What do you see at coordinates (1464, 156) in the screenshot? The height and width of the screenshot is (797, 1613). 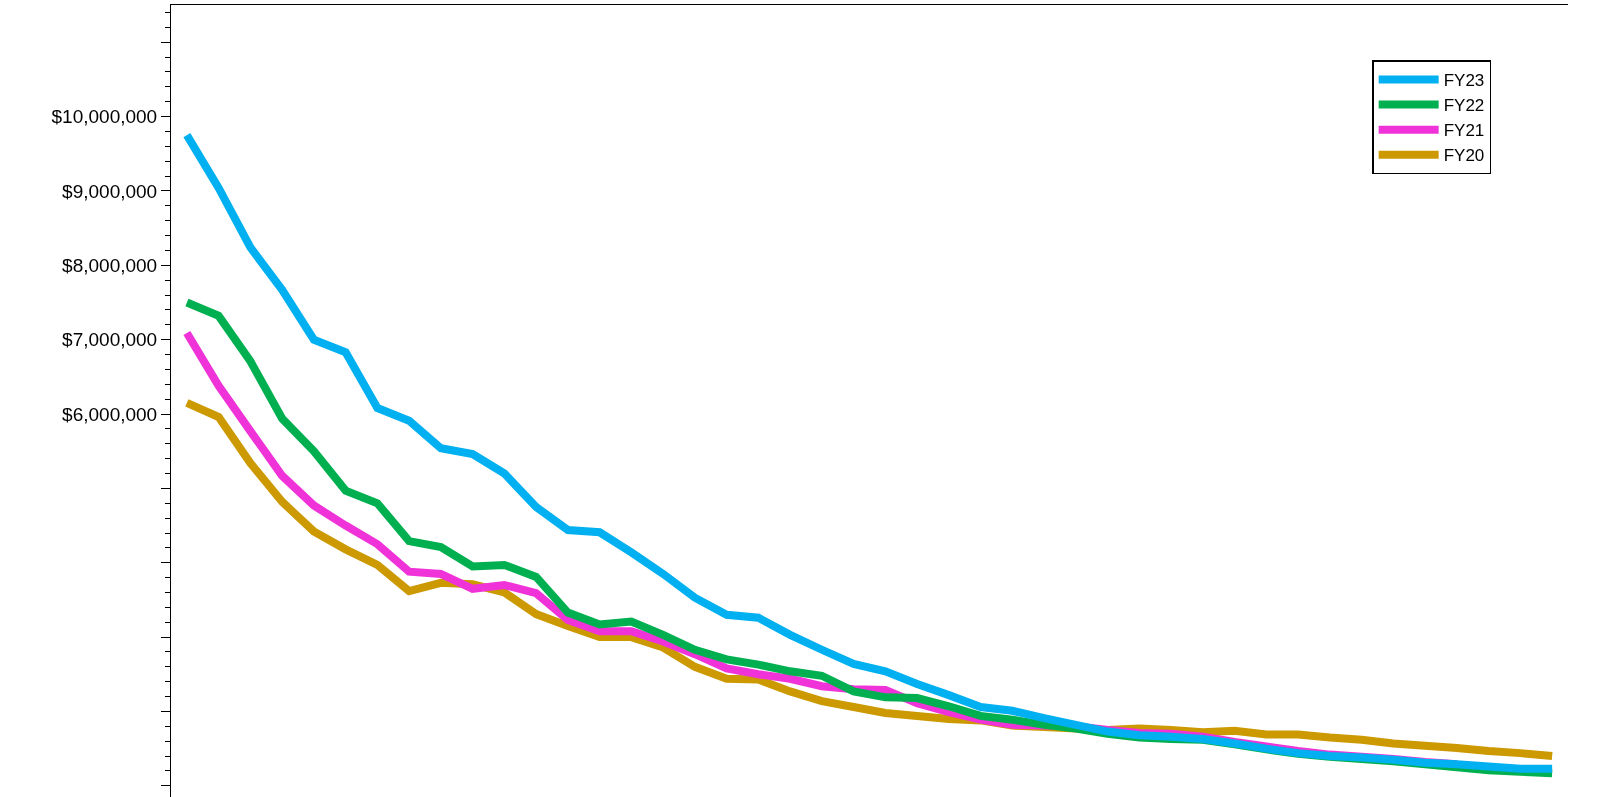 I see `legend-label: FY20` at bounding box center [1464, 156].